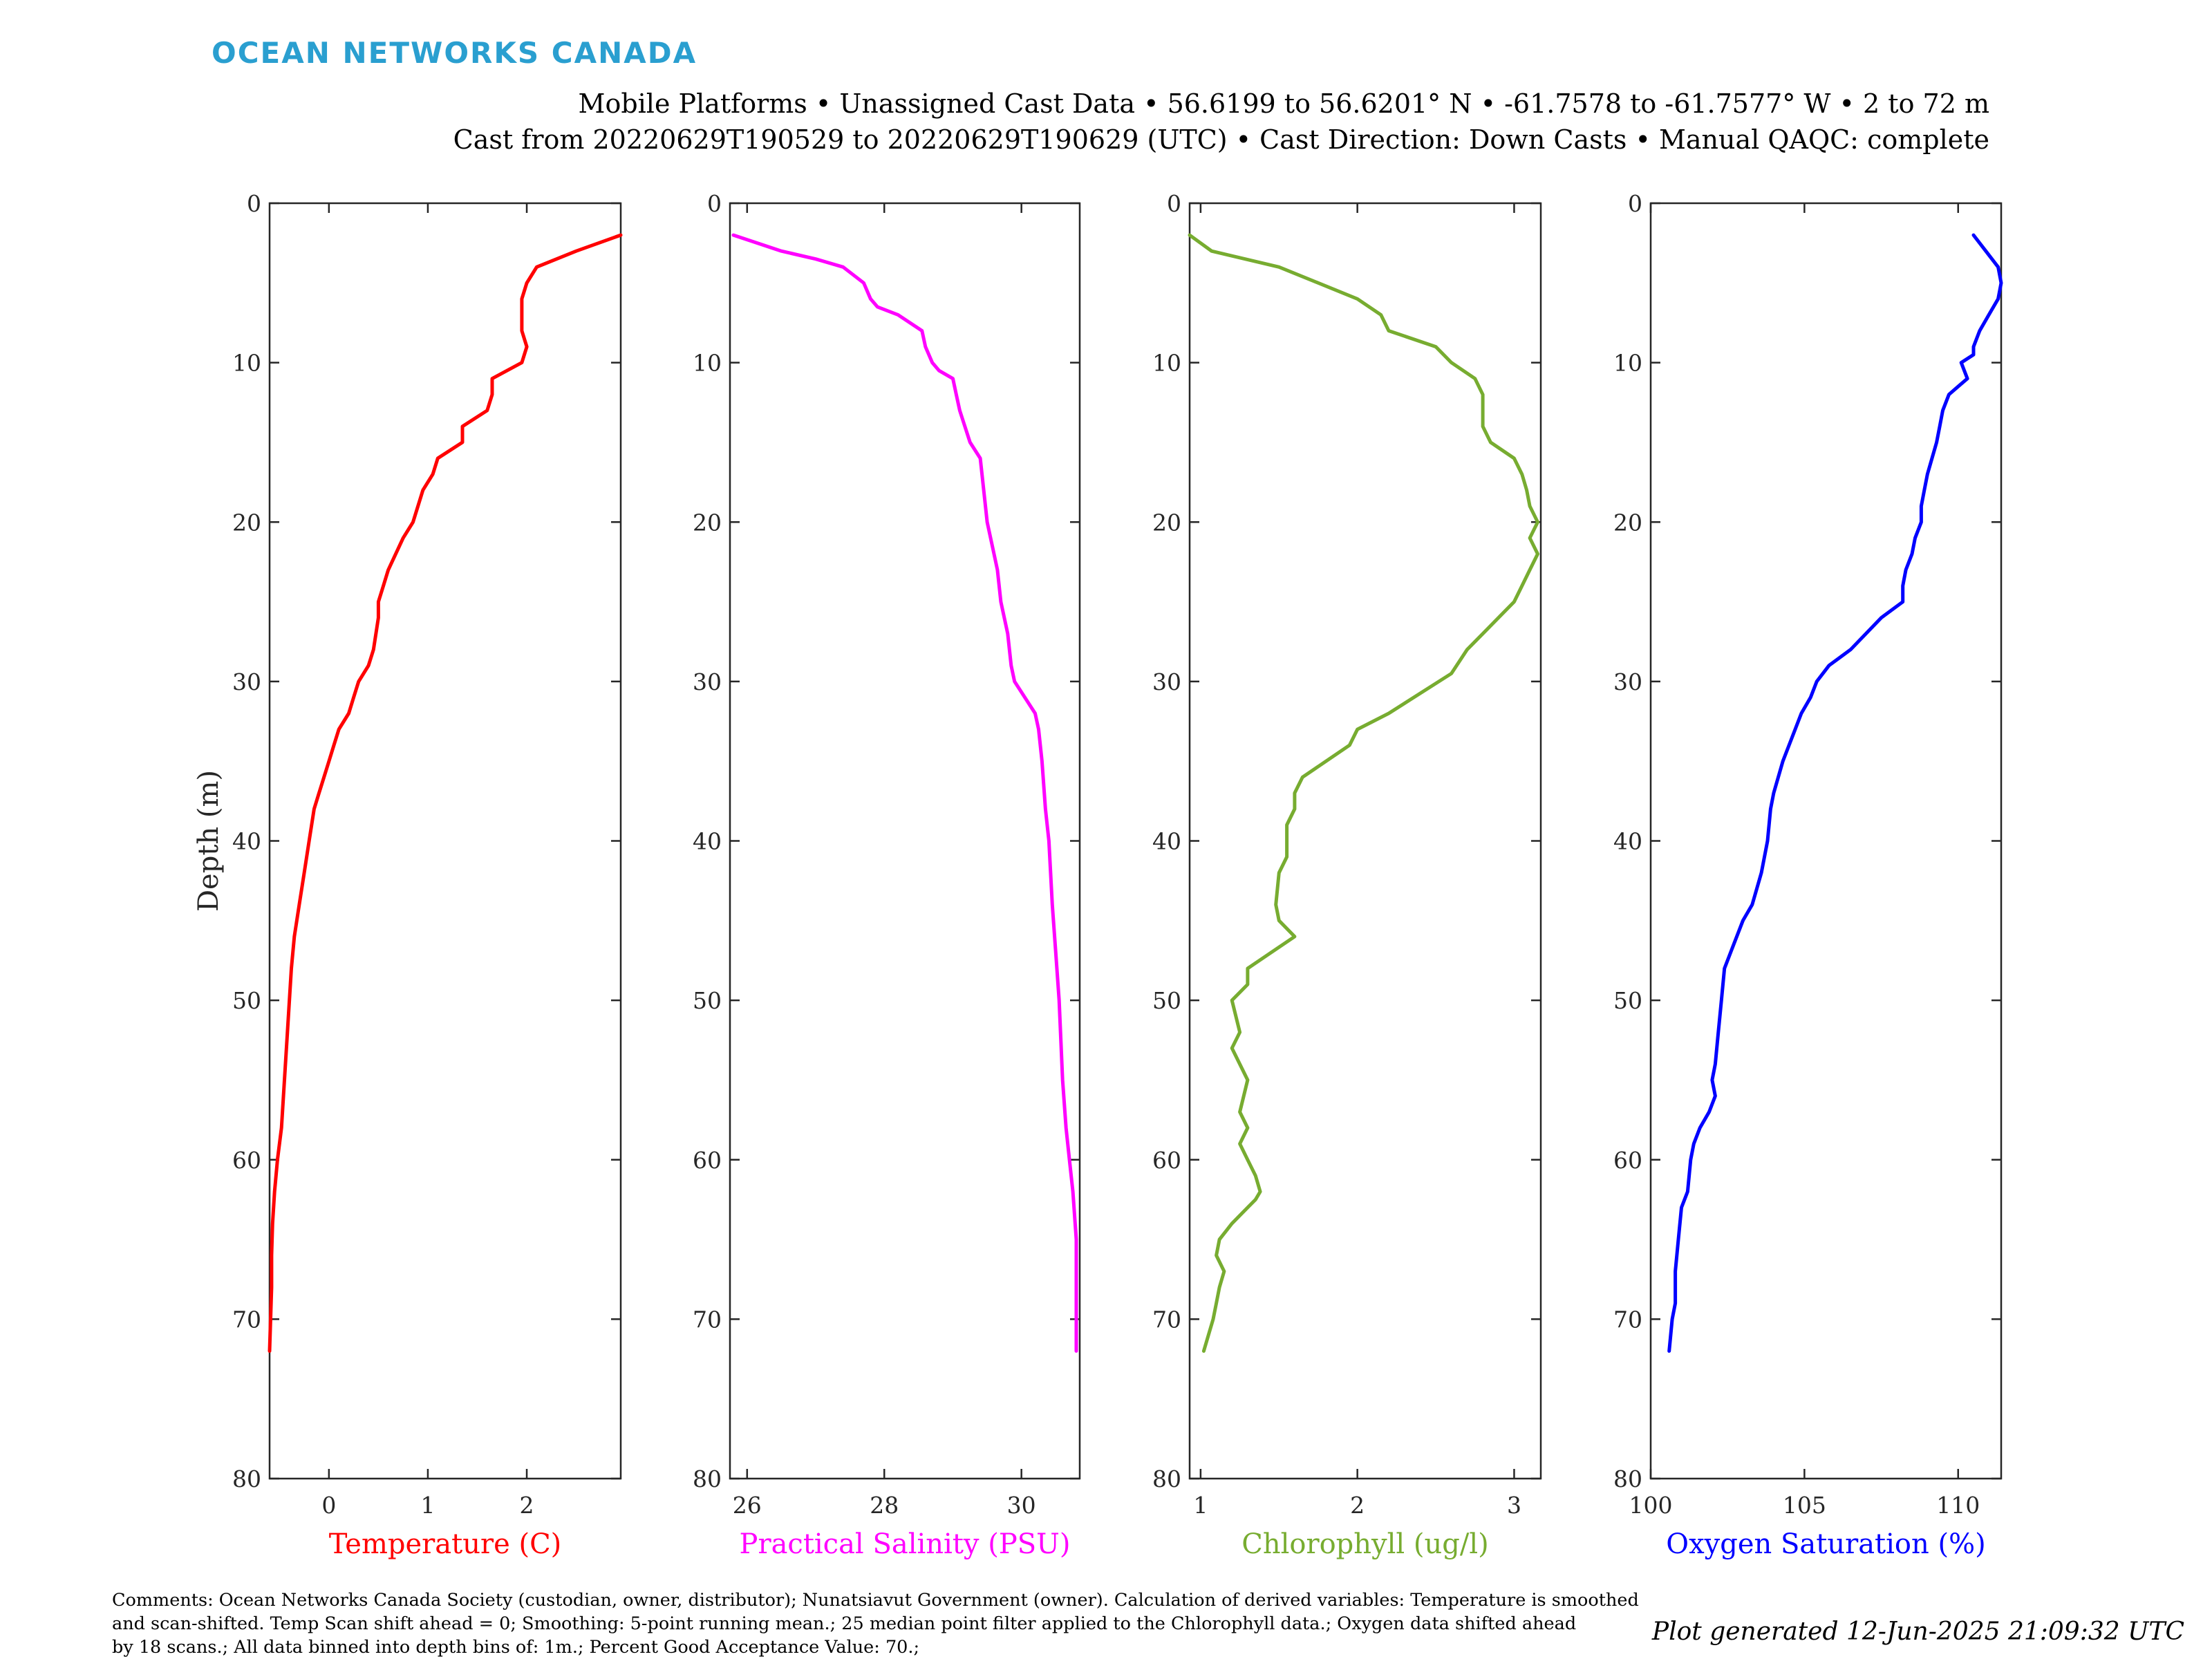  I want to click on chlorophyll-ytick-label: 40, so click(1166, 842).